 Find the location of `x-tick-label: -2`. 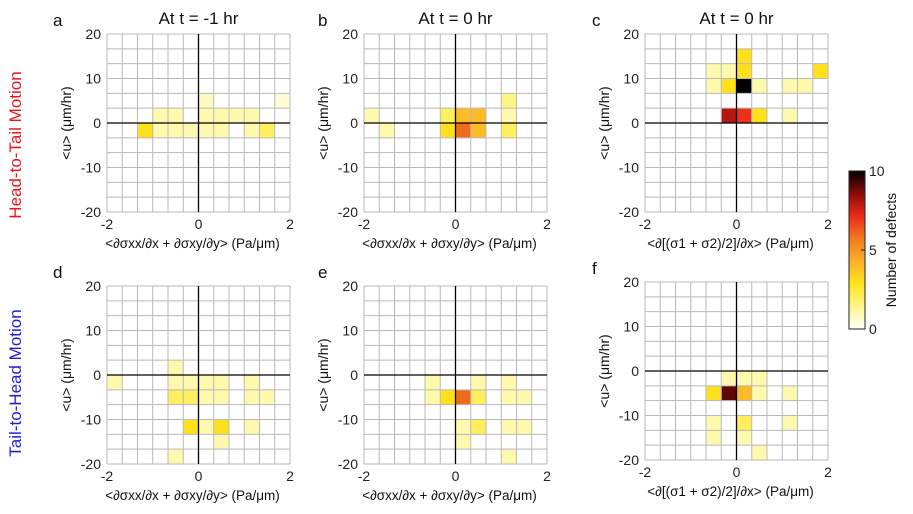

x-tick-label: -2 is located at coordinates (364, 224).